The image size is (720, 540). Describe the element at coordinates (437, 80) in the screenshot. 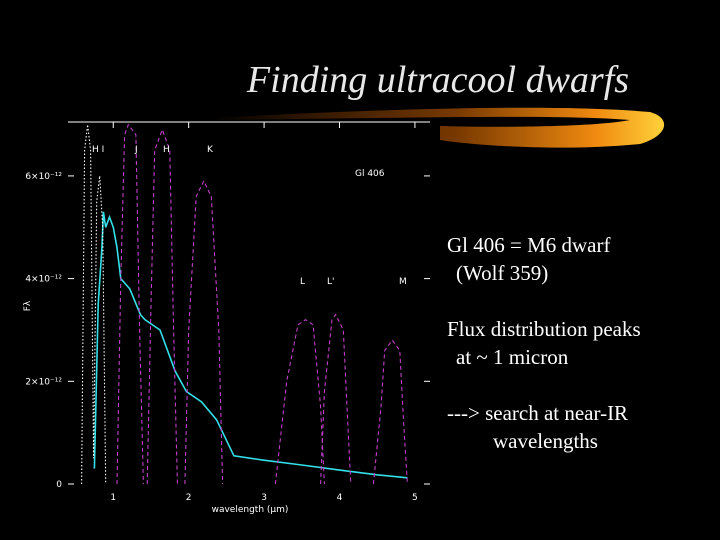

I see `slide-title: Finding ultracool dwarfs` at that location.